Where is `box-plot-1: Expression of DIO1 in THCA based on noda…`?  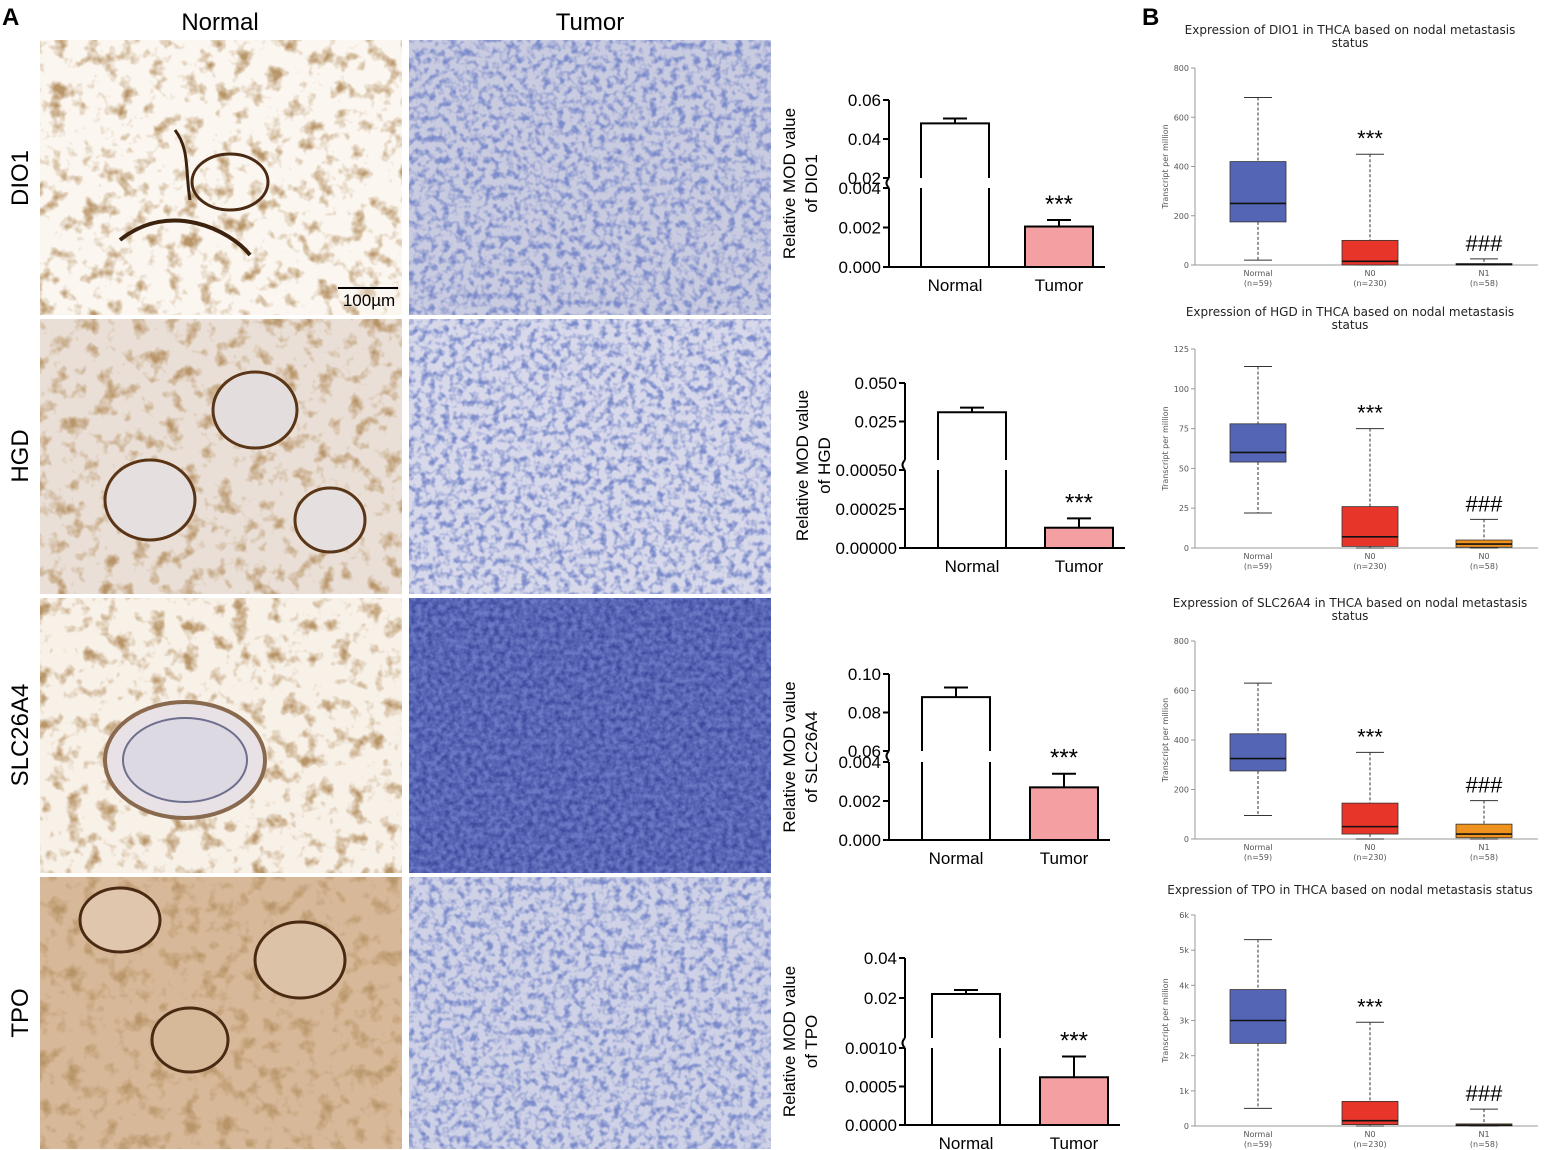 box-plot-1: Expression of DIO1 in THCA based on noda… is located at coordinates (1349, 155).